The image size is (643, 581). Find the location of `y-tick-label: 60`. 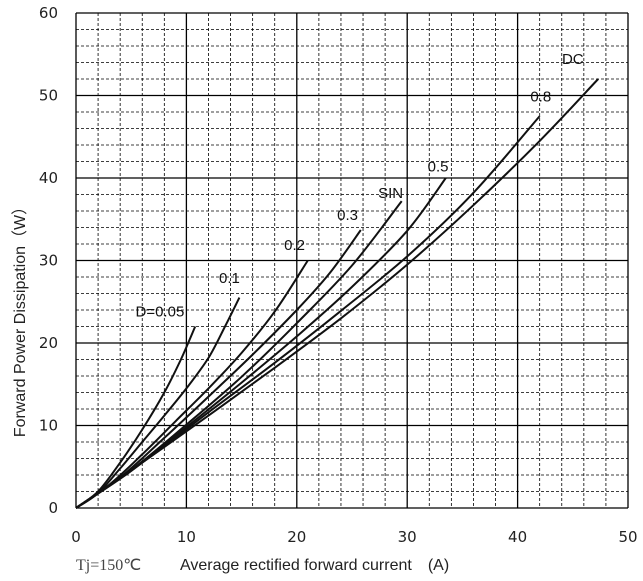

y-tick-label: 60 is located at coordinates (48, 13).